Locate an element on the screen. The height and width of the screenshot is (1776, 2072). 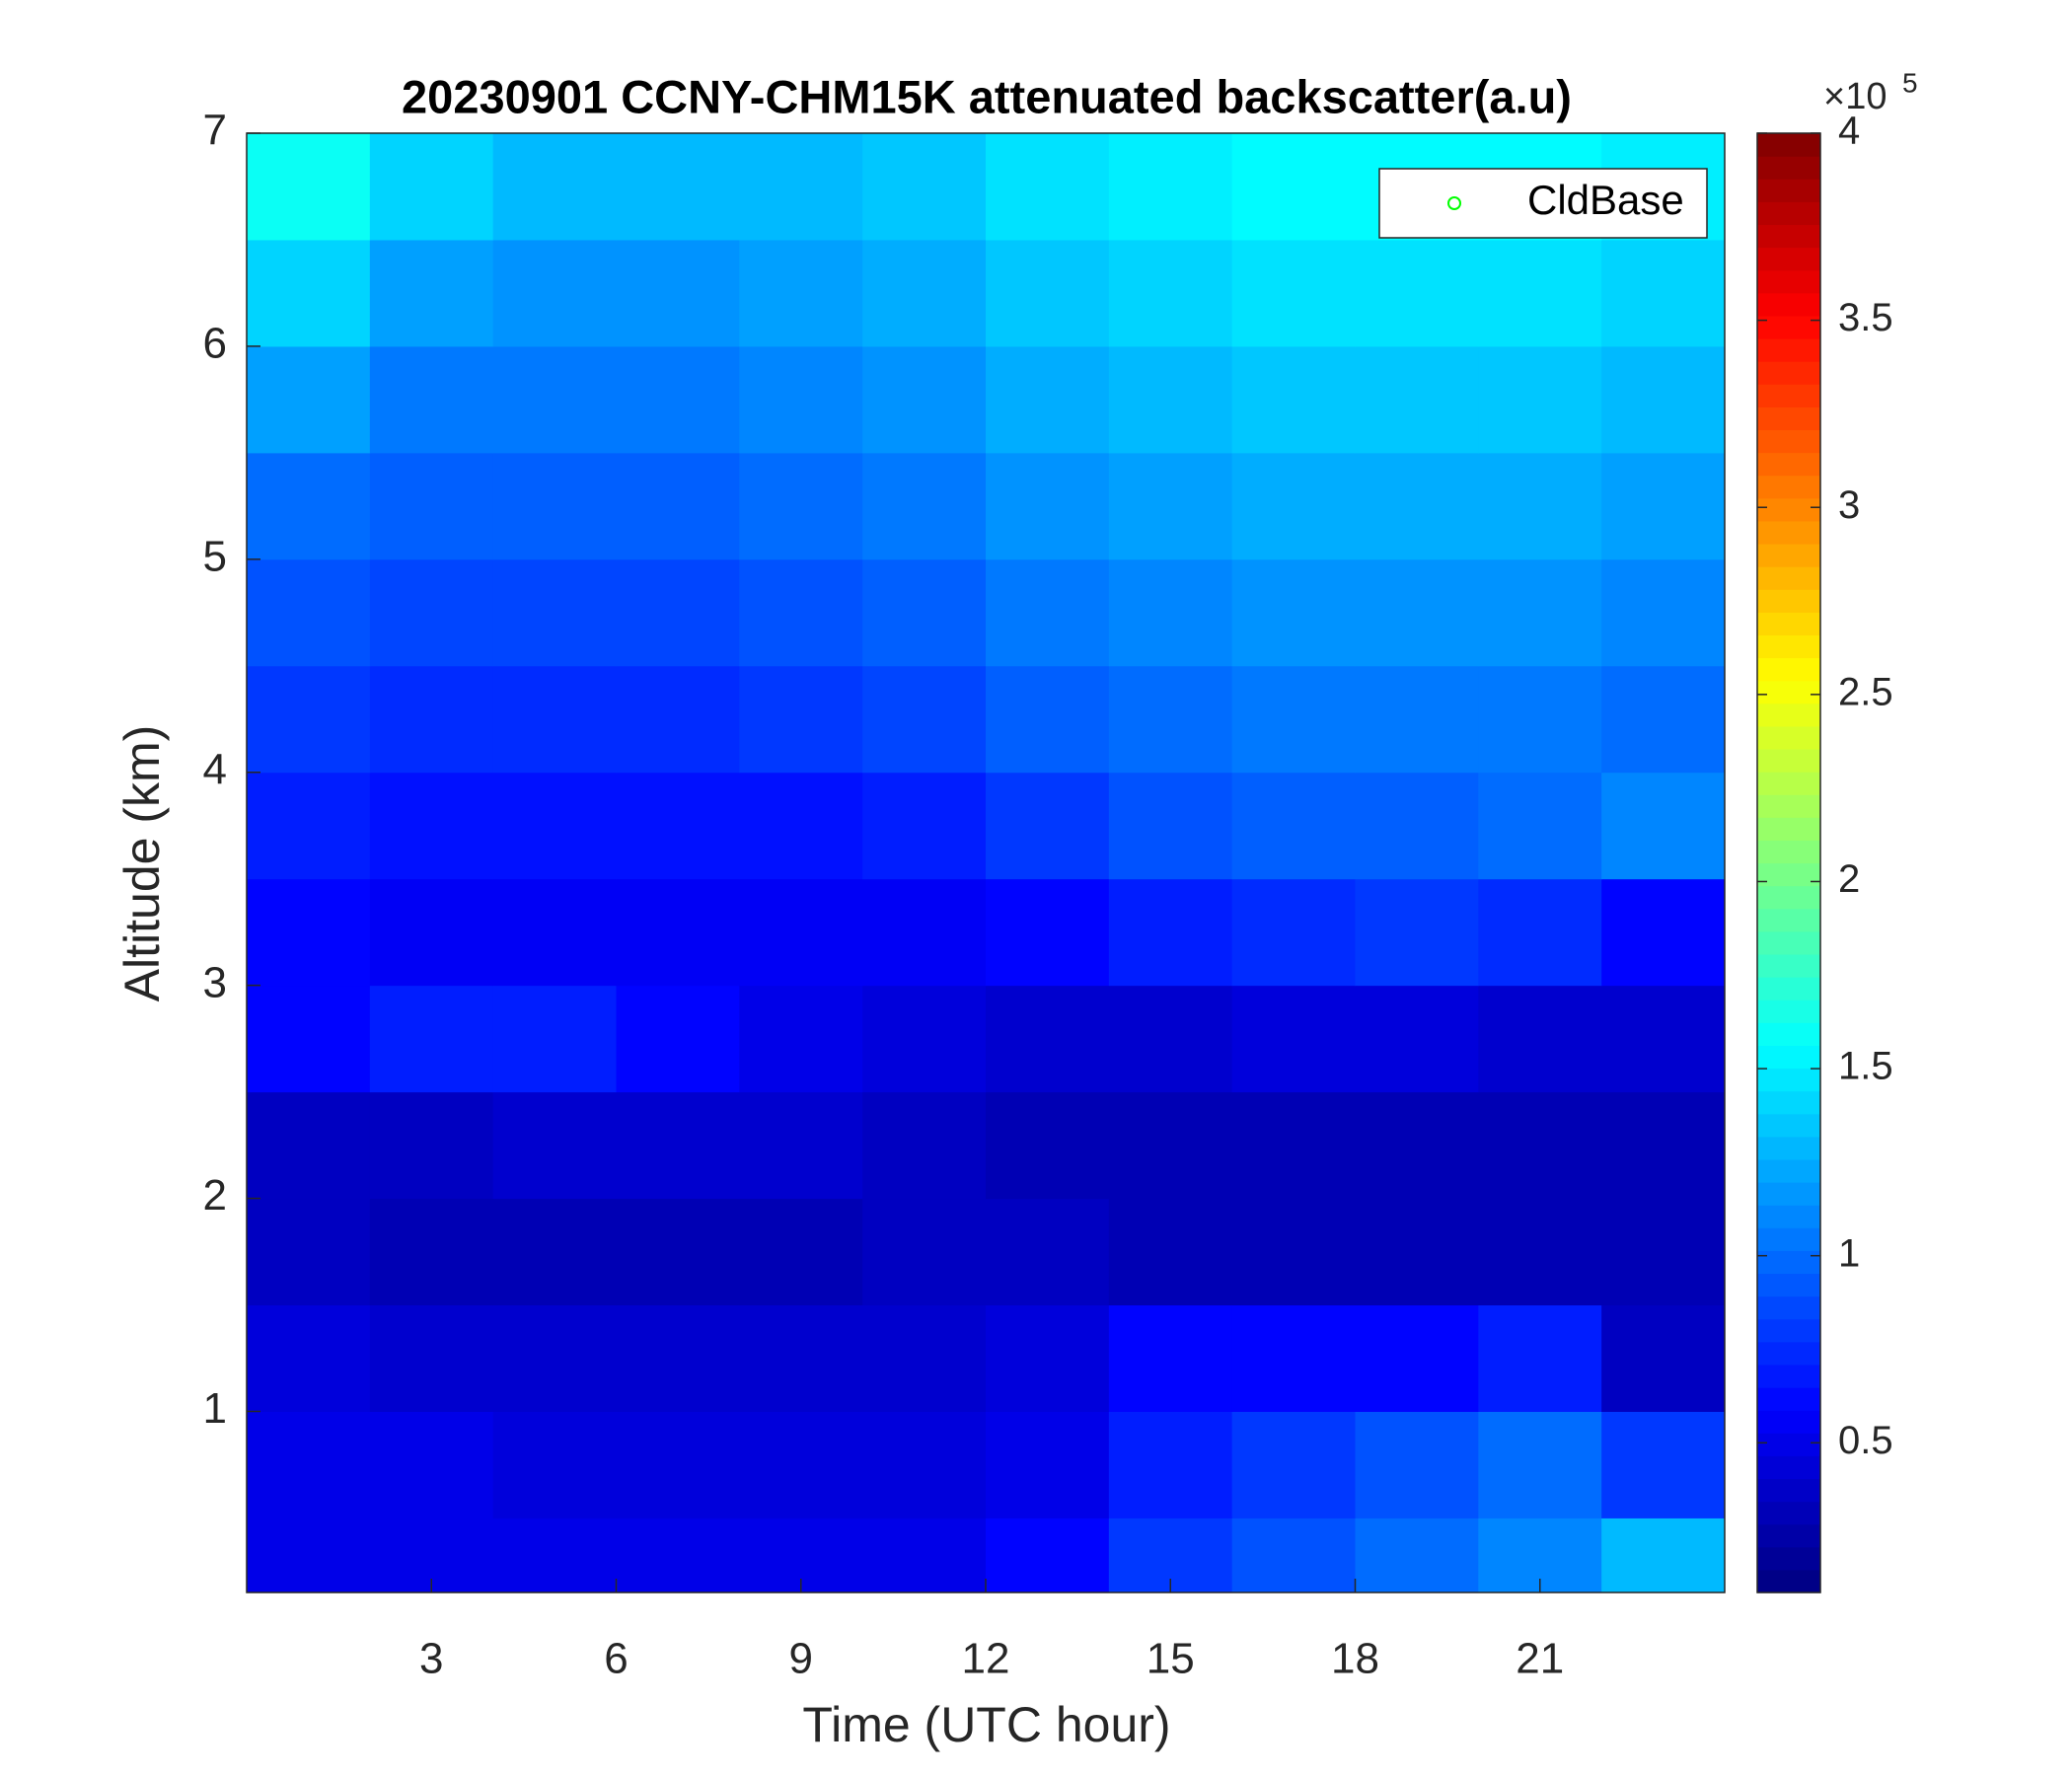
x-tick-label: 21 is located at coordinates (1540, 1659).